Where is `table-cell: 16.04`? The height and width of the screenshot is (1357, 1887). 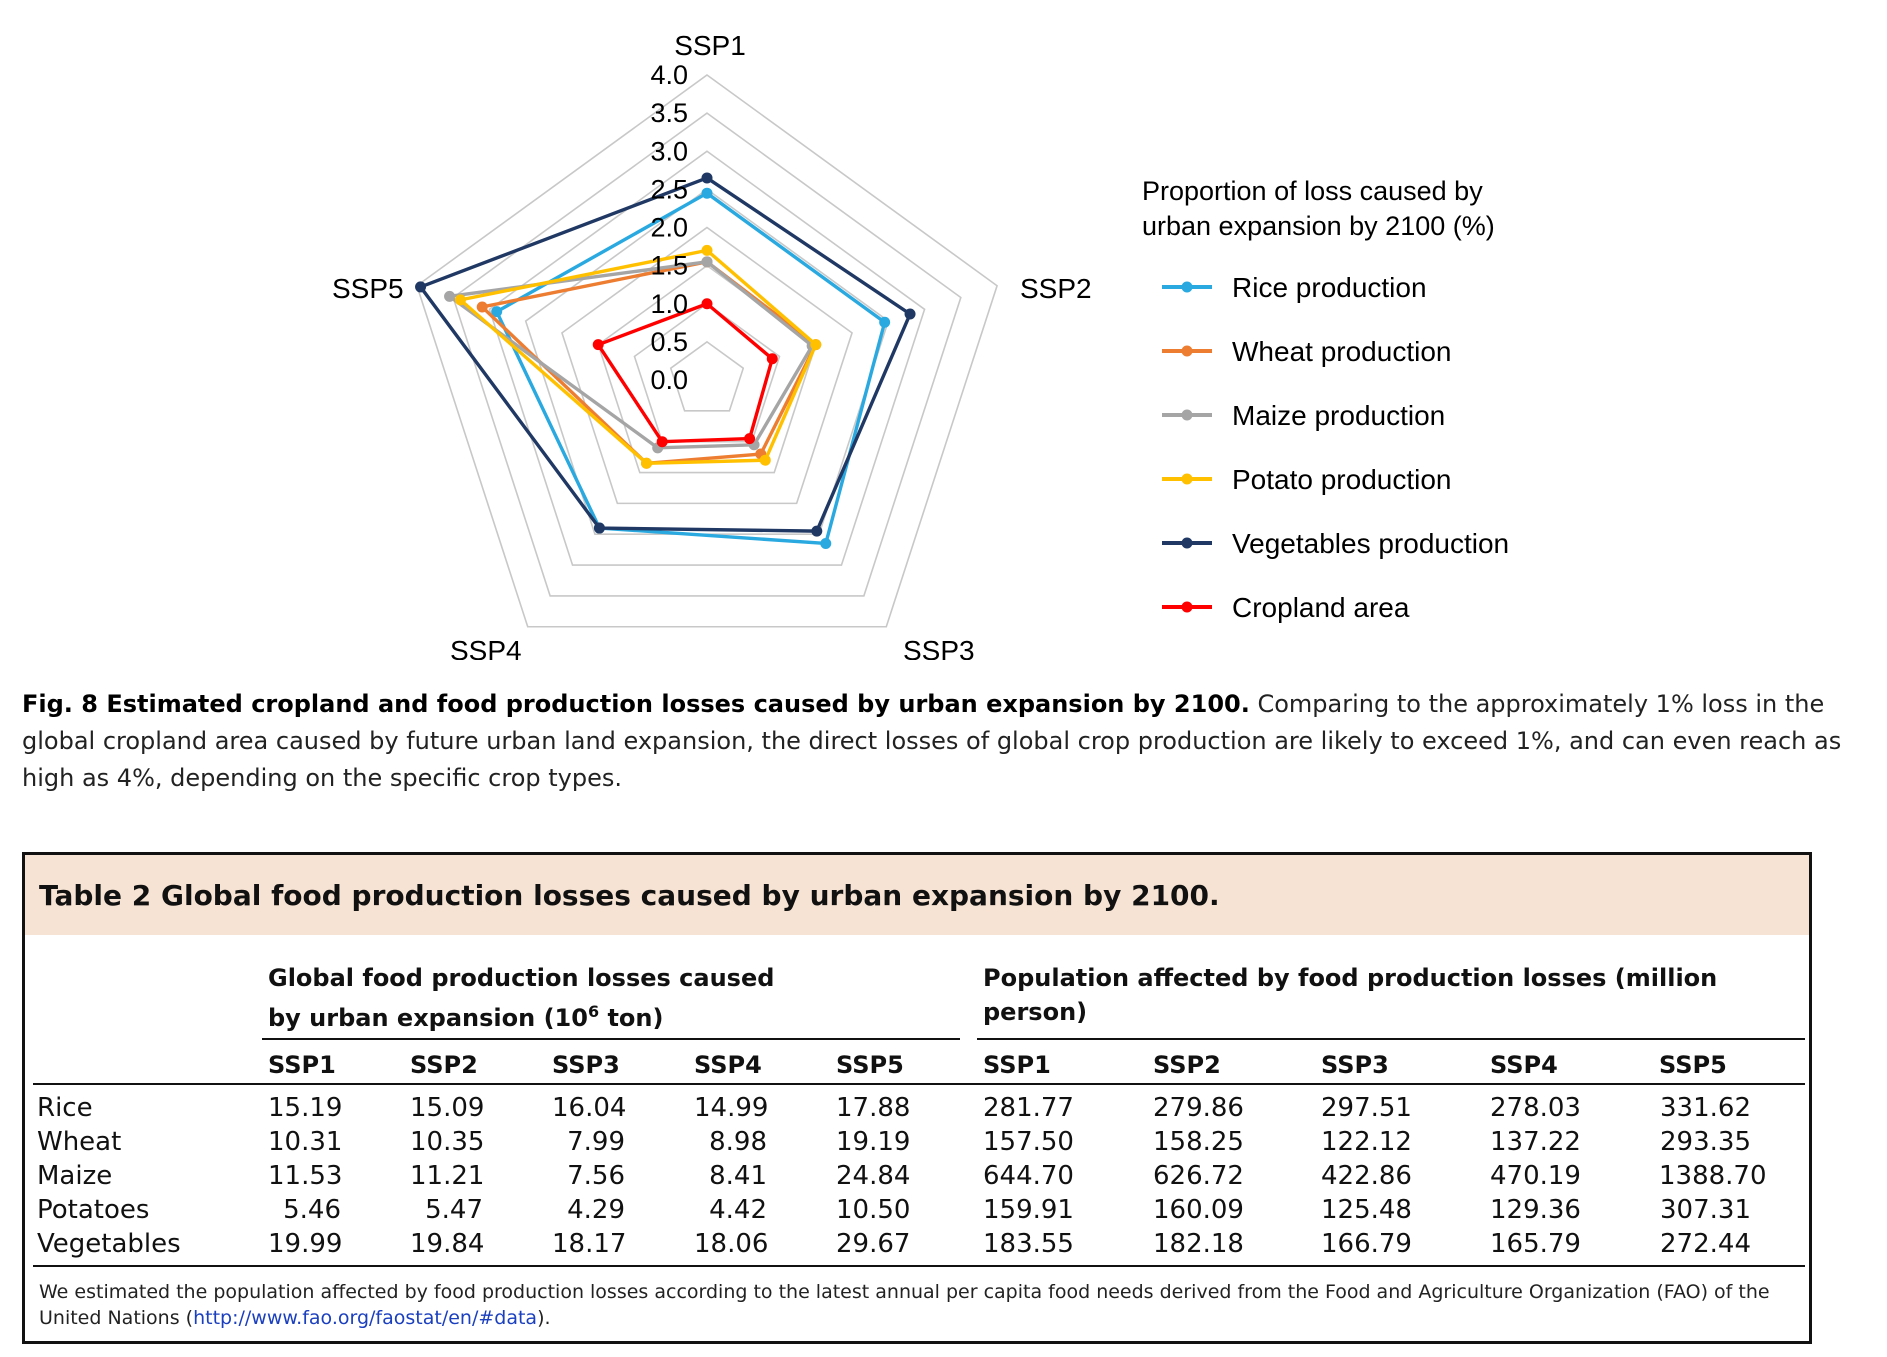
table-cell: 16.04 is located at coordinates (589, 1108).